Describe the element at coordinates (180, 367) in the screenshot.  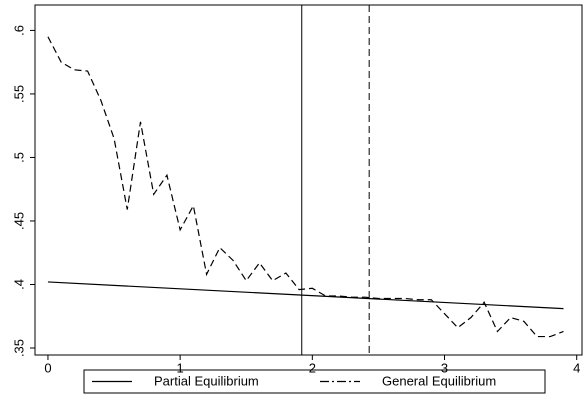
I see `x-tick-label: 1` at that location.